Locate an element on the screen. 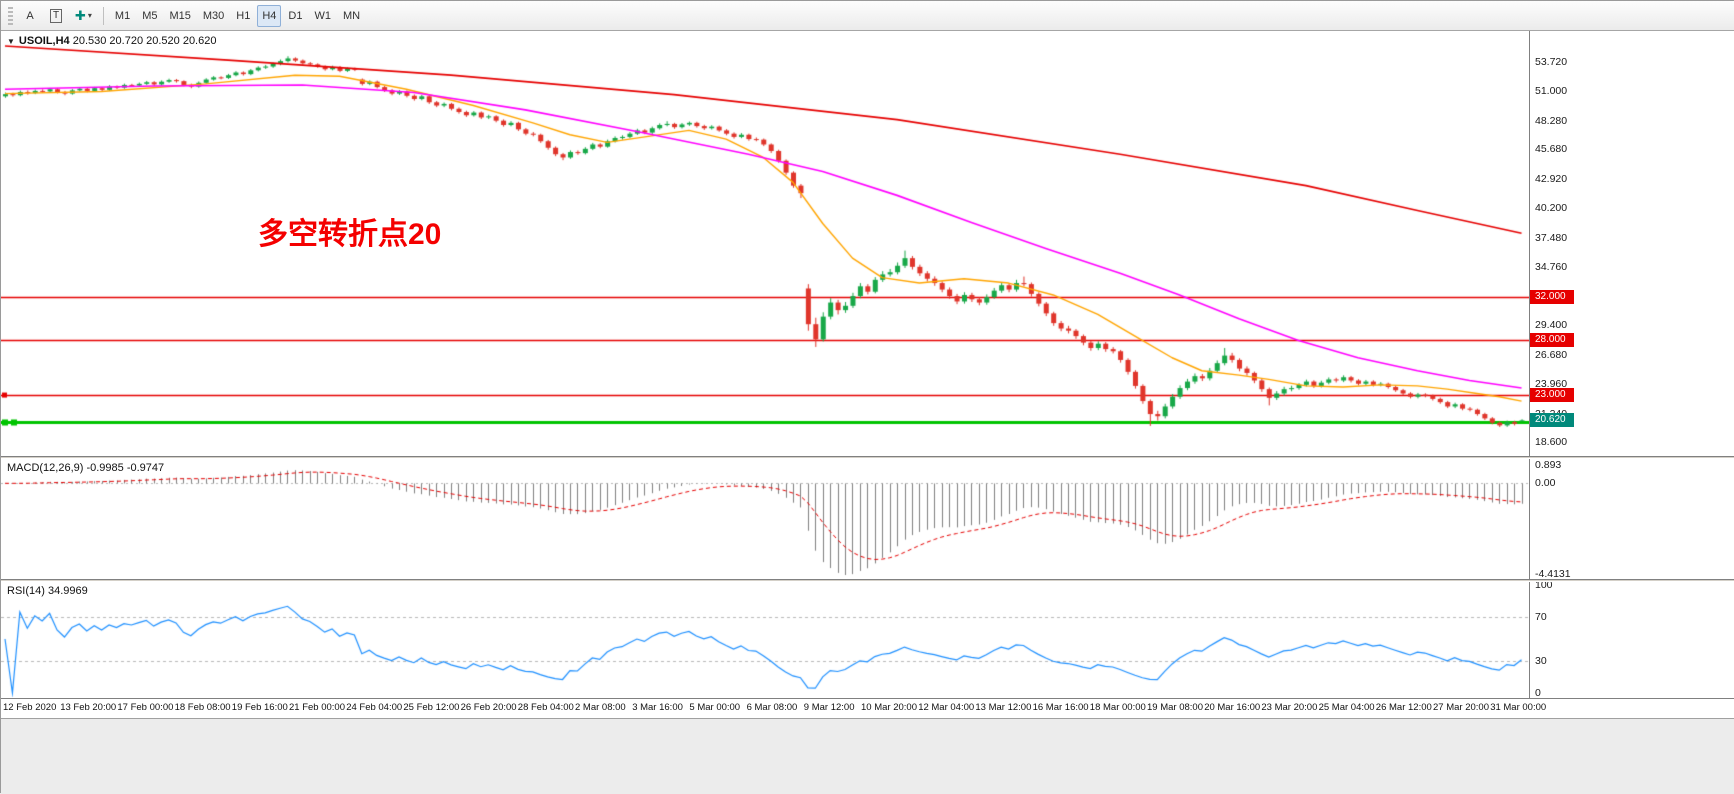 The height and width of the screenshot is (794, 1734). time-axis-label: 25 Mar 04:00 is located at coordinates (1346, 707).